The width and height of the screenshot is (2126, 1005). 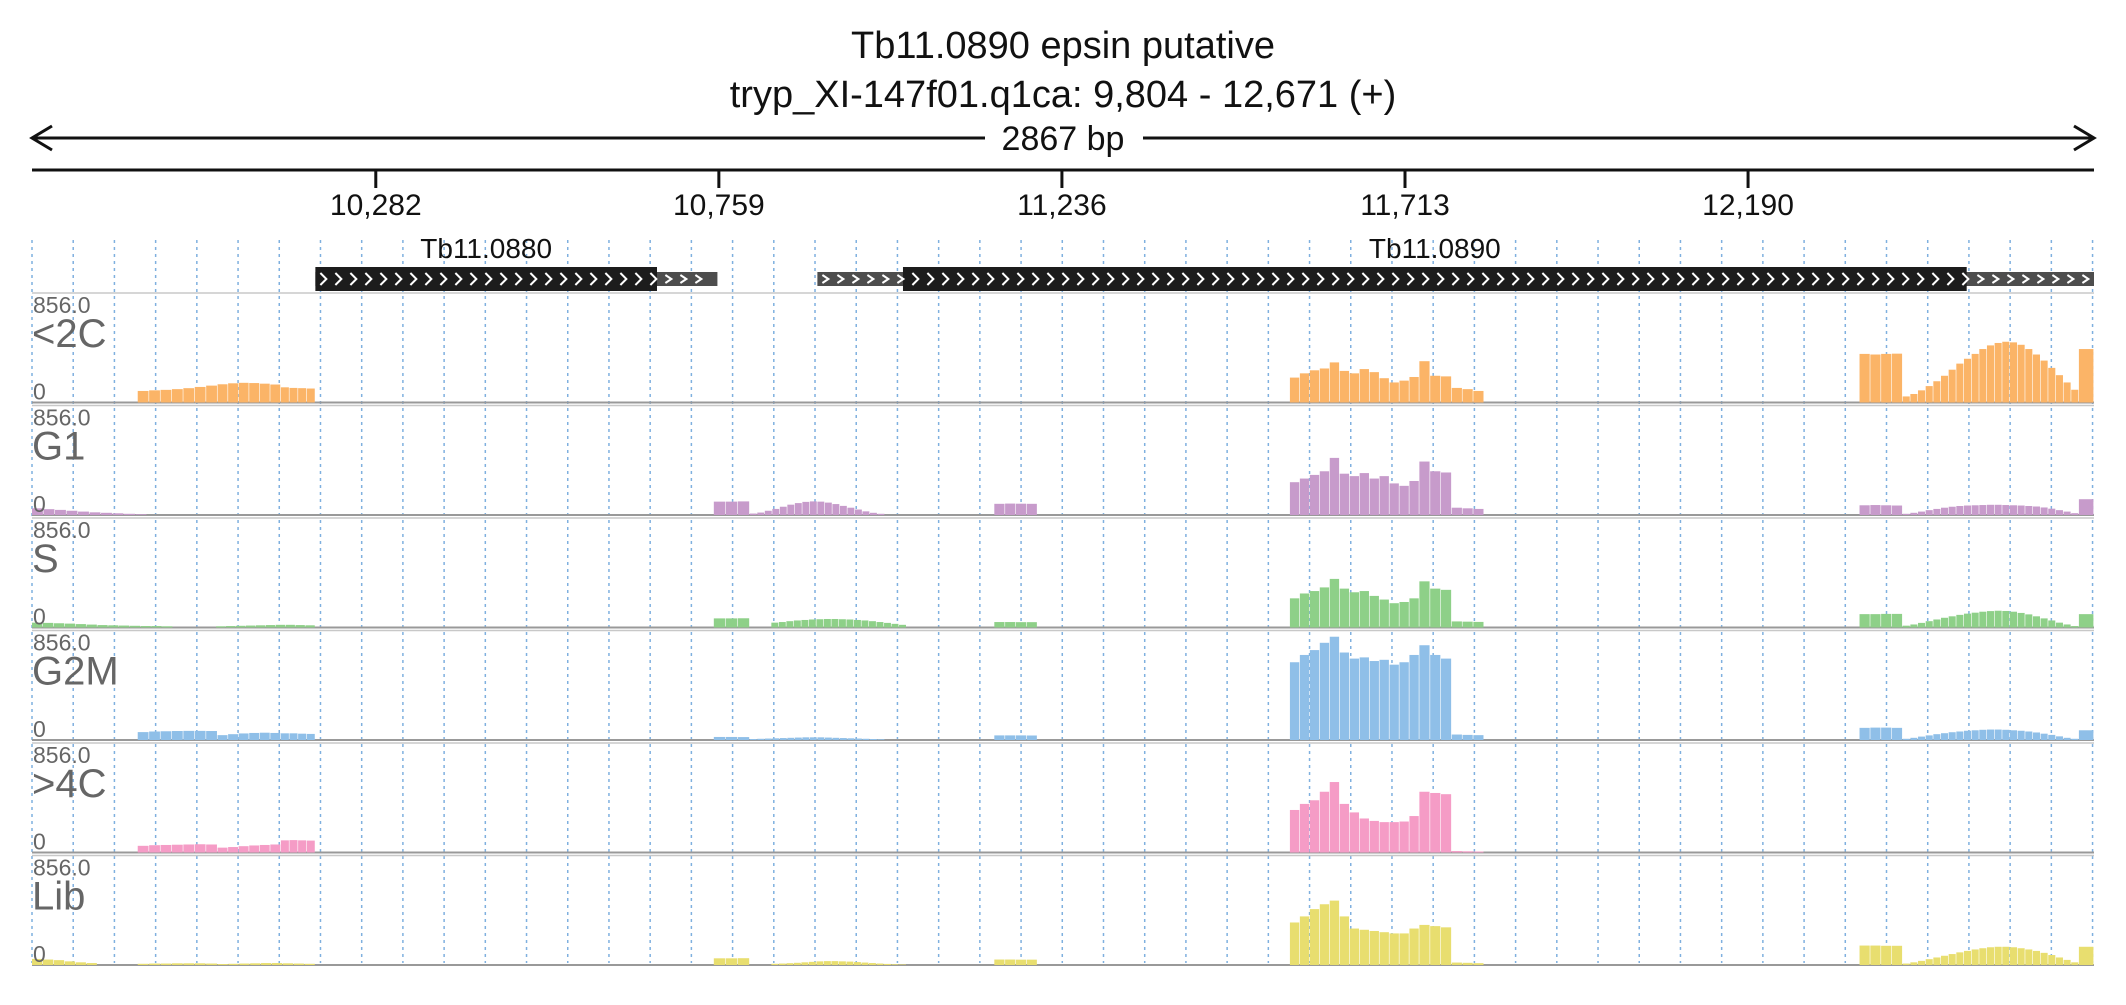 What do you see at coordinates (1063, 46) in the screenshot?
I see `figure-title: Tb11.0890 epsin putative` at bounding box center [1063, 46].